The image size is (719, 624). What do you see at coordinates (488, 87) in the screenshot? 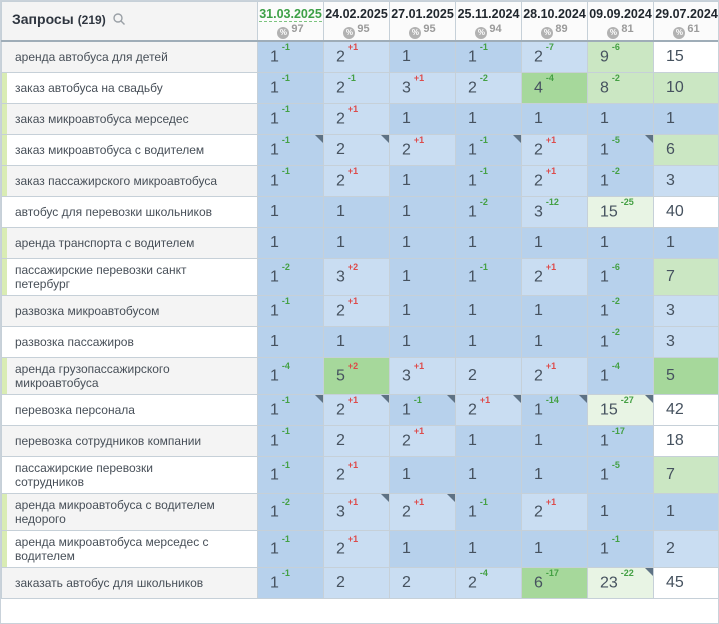
I see `position-cell: 2-2` at bounding box center [488, 87].